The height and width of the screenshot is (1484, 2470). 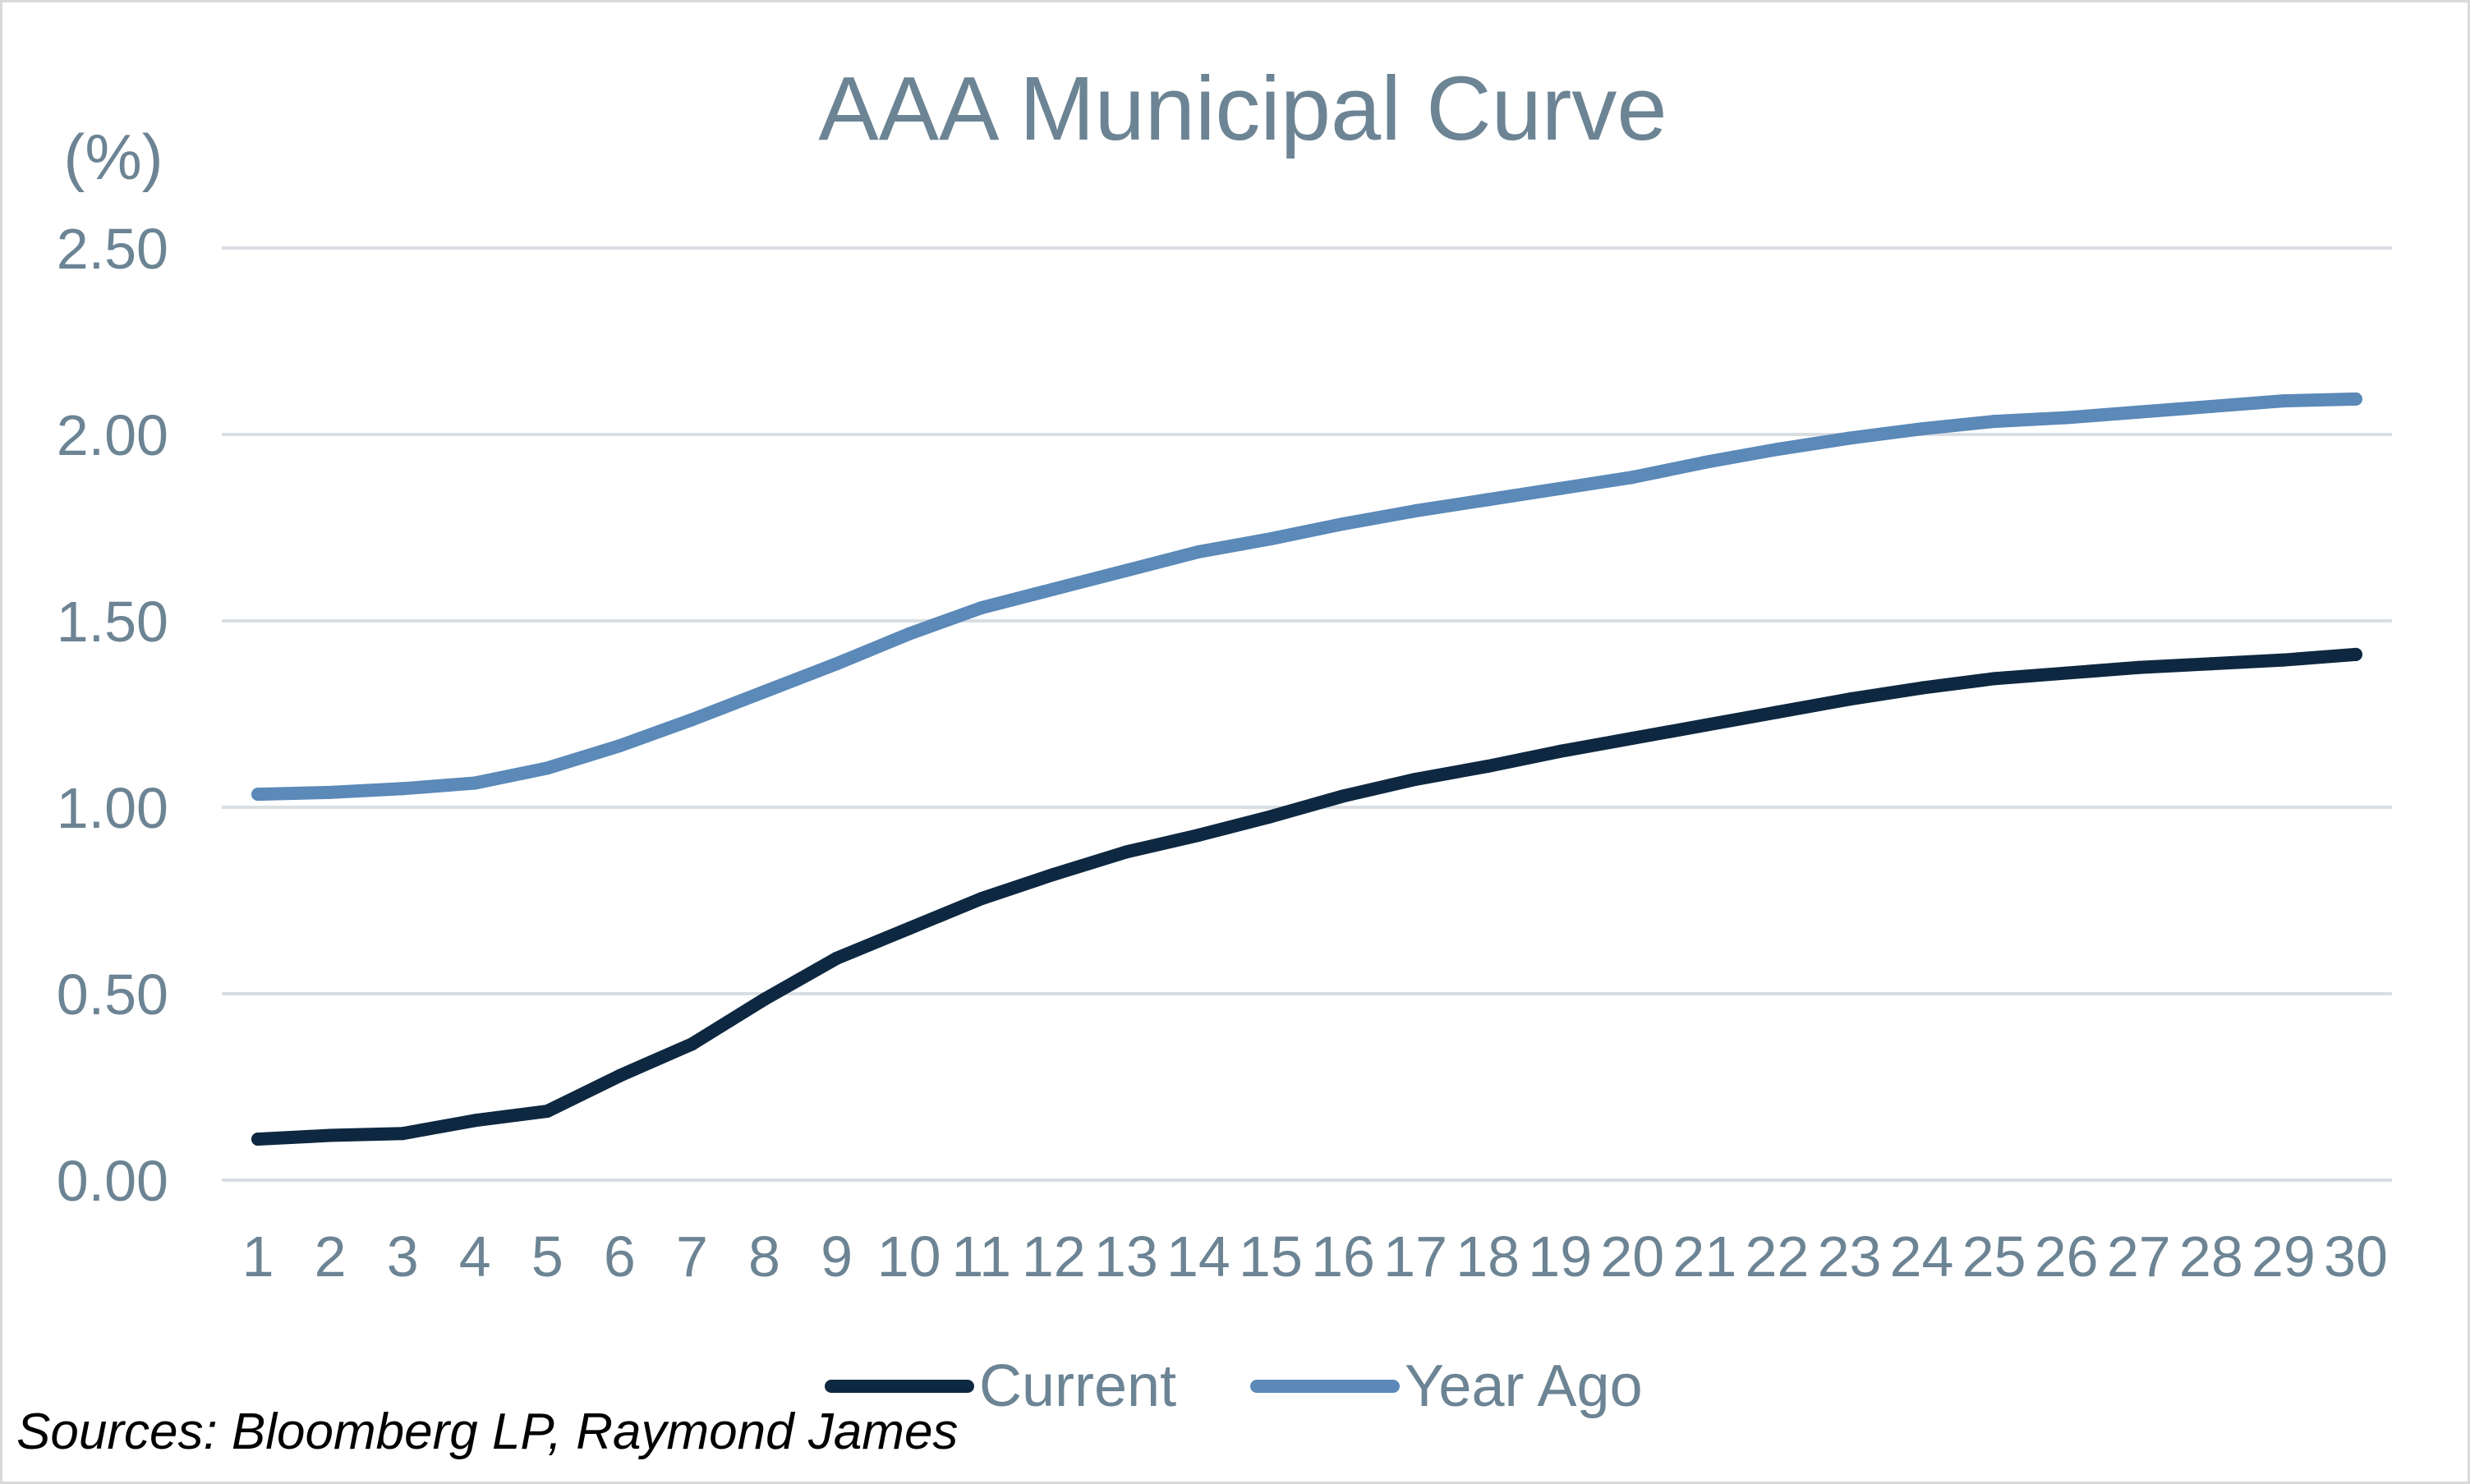 What do you see at coordinates (1922, 1257) in the screenshot?
I see `x-tick-label: 24` at bounding box center [1922, 1257].